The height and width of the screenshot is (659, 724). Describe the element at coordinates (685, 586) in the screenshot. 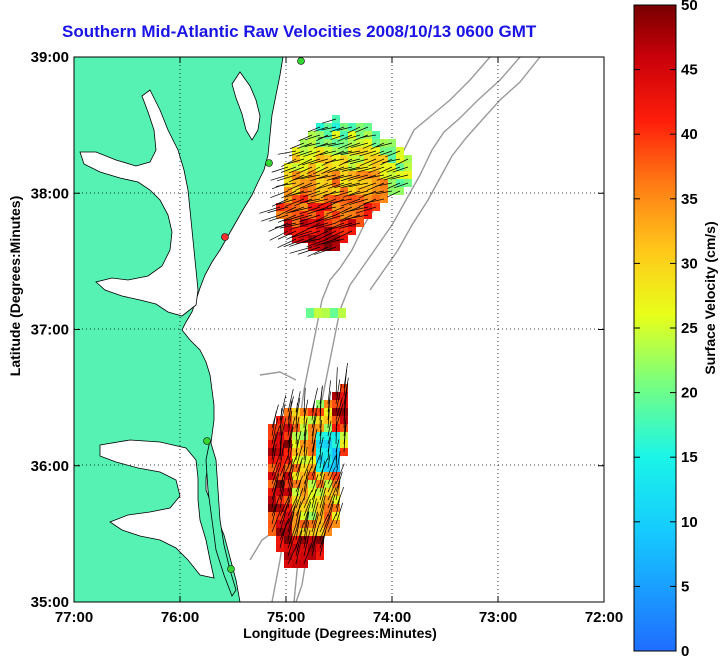

I see `colorbar-tick-label: 5` at that location.